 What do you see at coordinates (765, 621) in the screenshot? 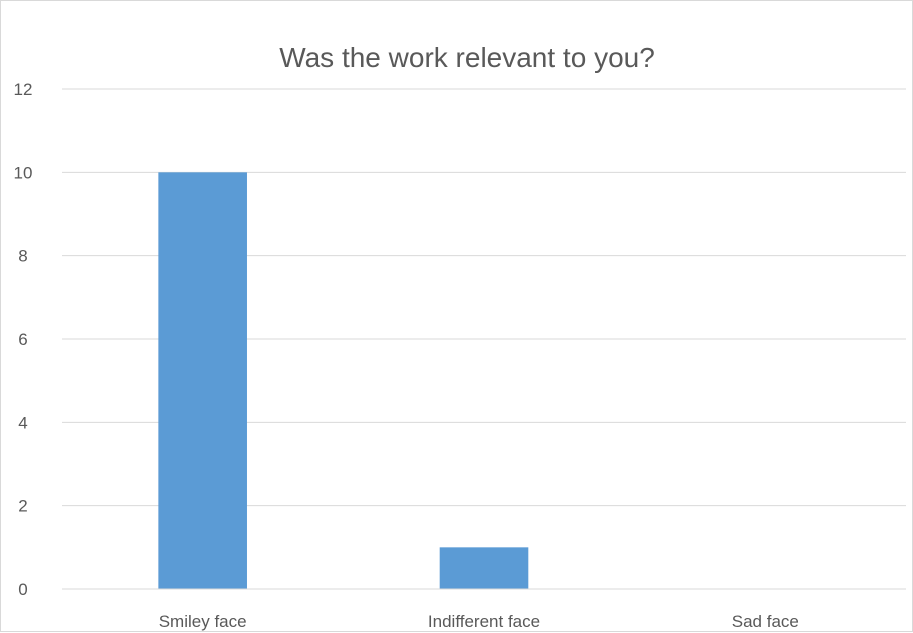
I see `x-tick-label: Sad face` at bounding box center [765, 621].